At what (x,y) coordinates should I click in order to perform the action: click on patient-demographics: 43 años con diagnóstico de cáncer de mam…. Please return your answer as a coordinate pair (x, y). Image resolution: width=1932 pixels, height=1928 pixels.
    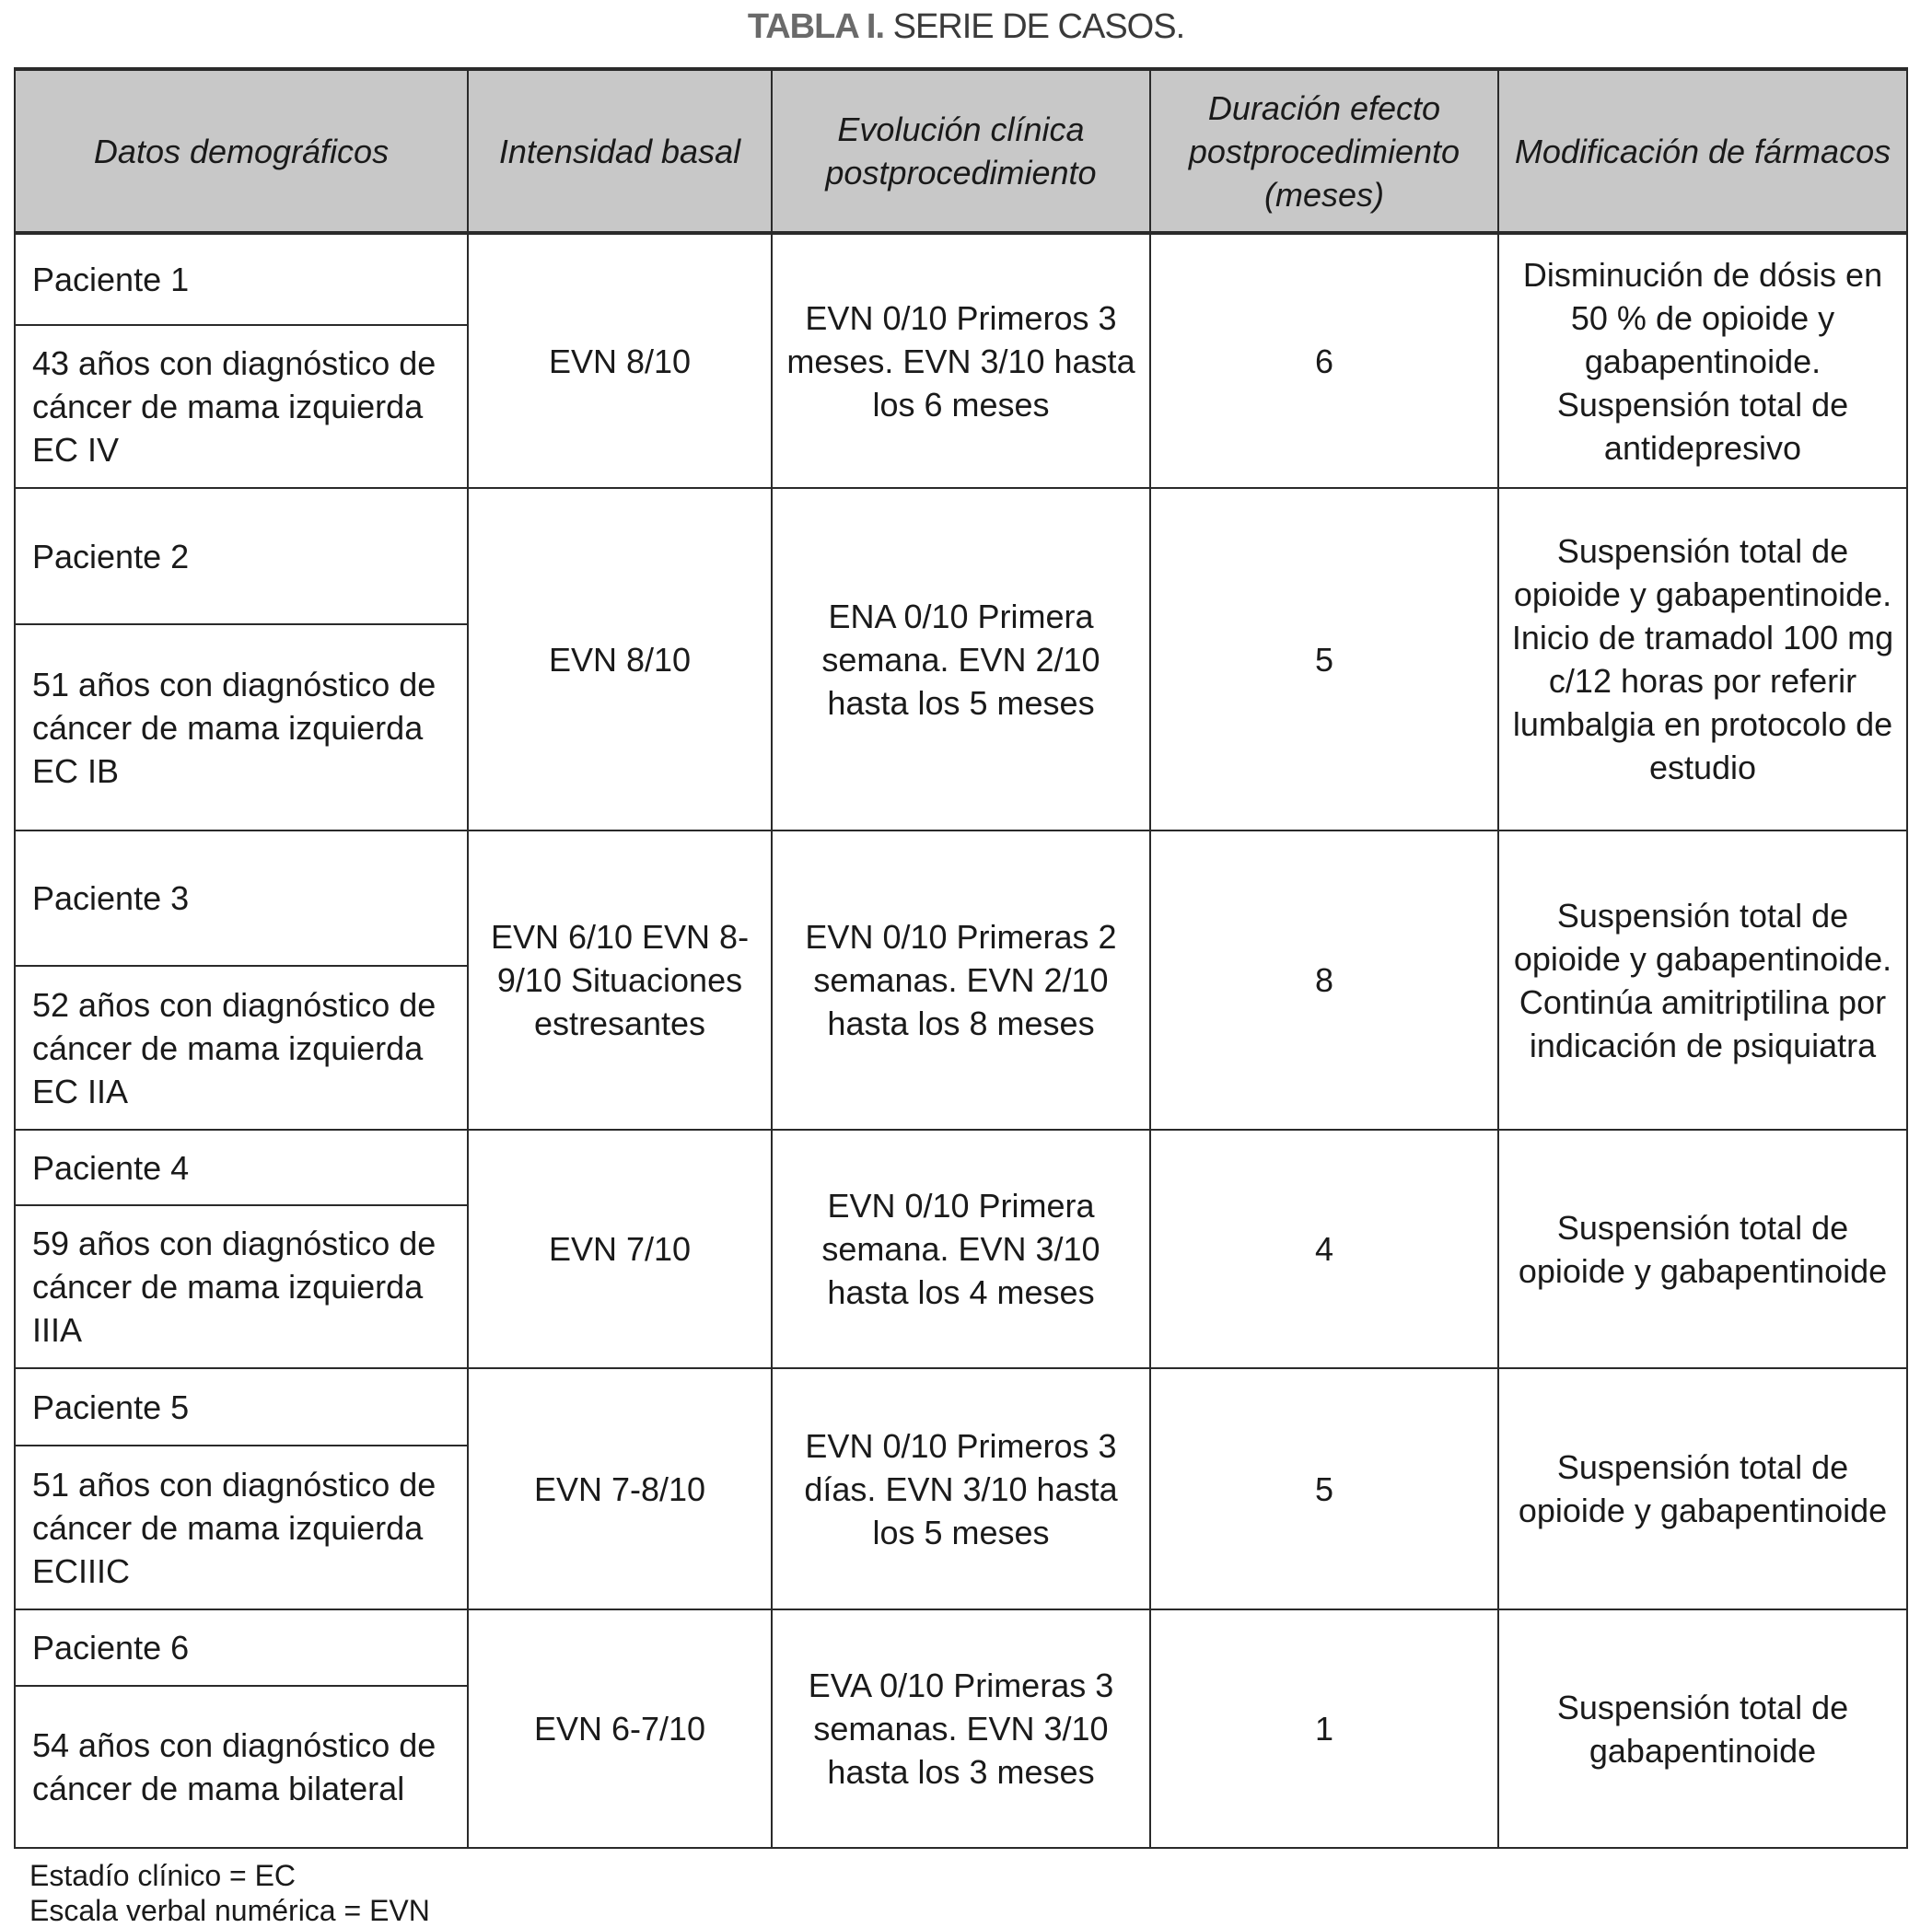
    Looking at the image, I should click on (241, 406).